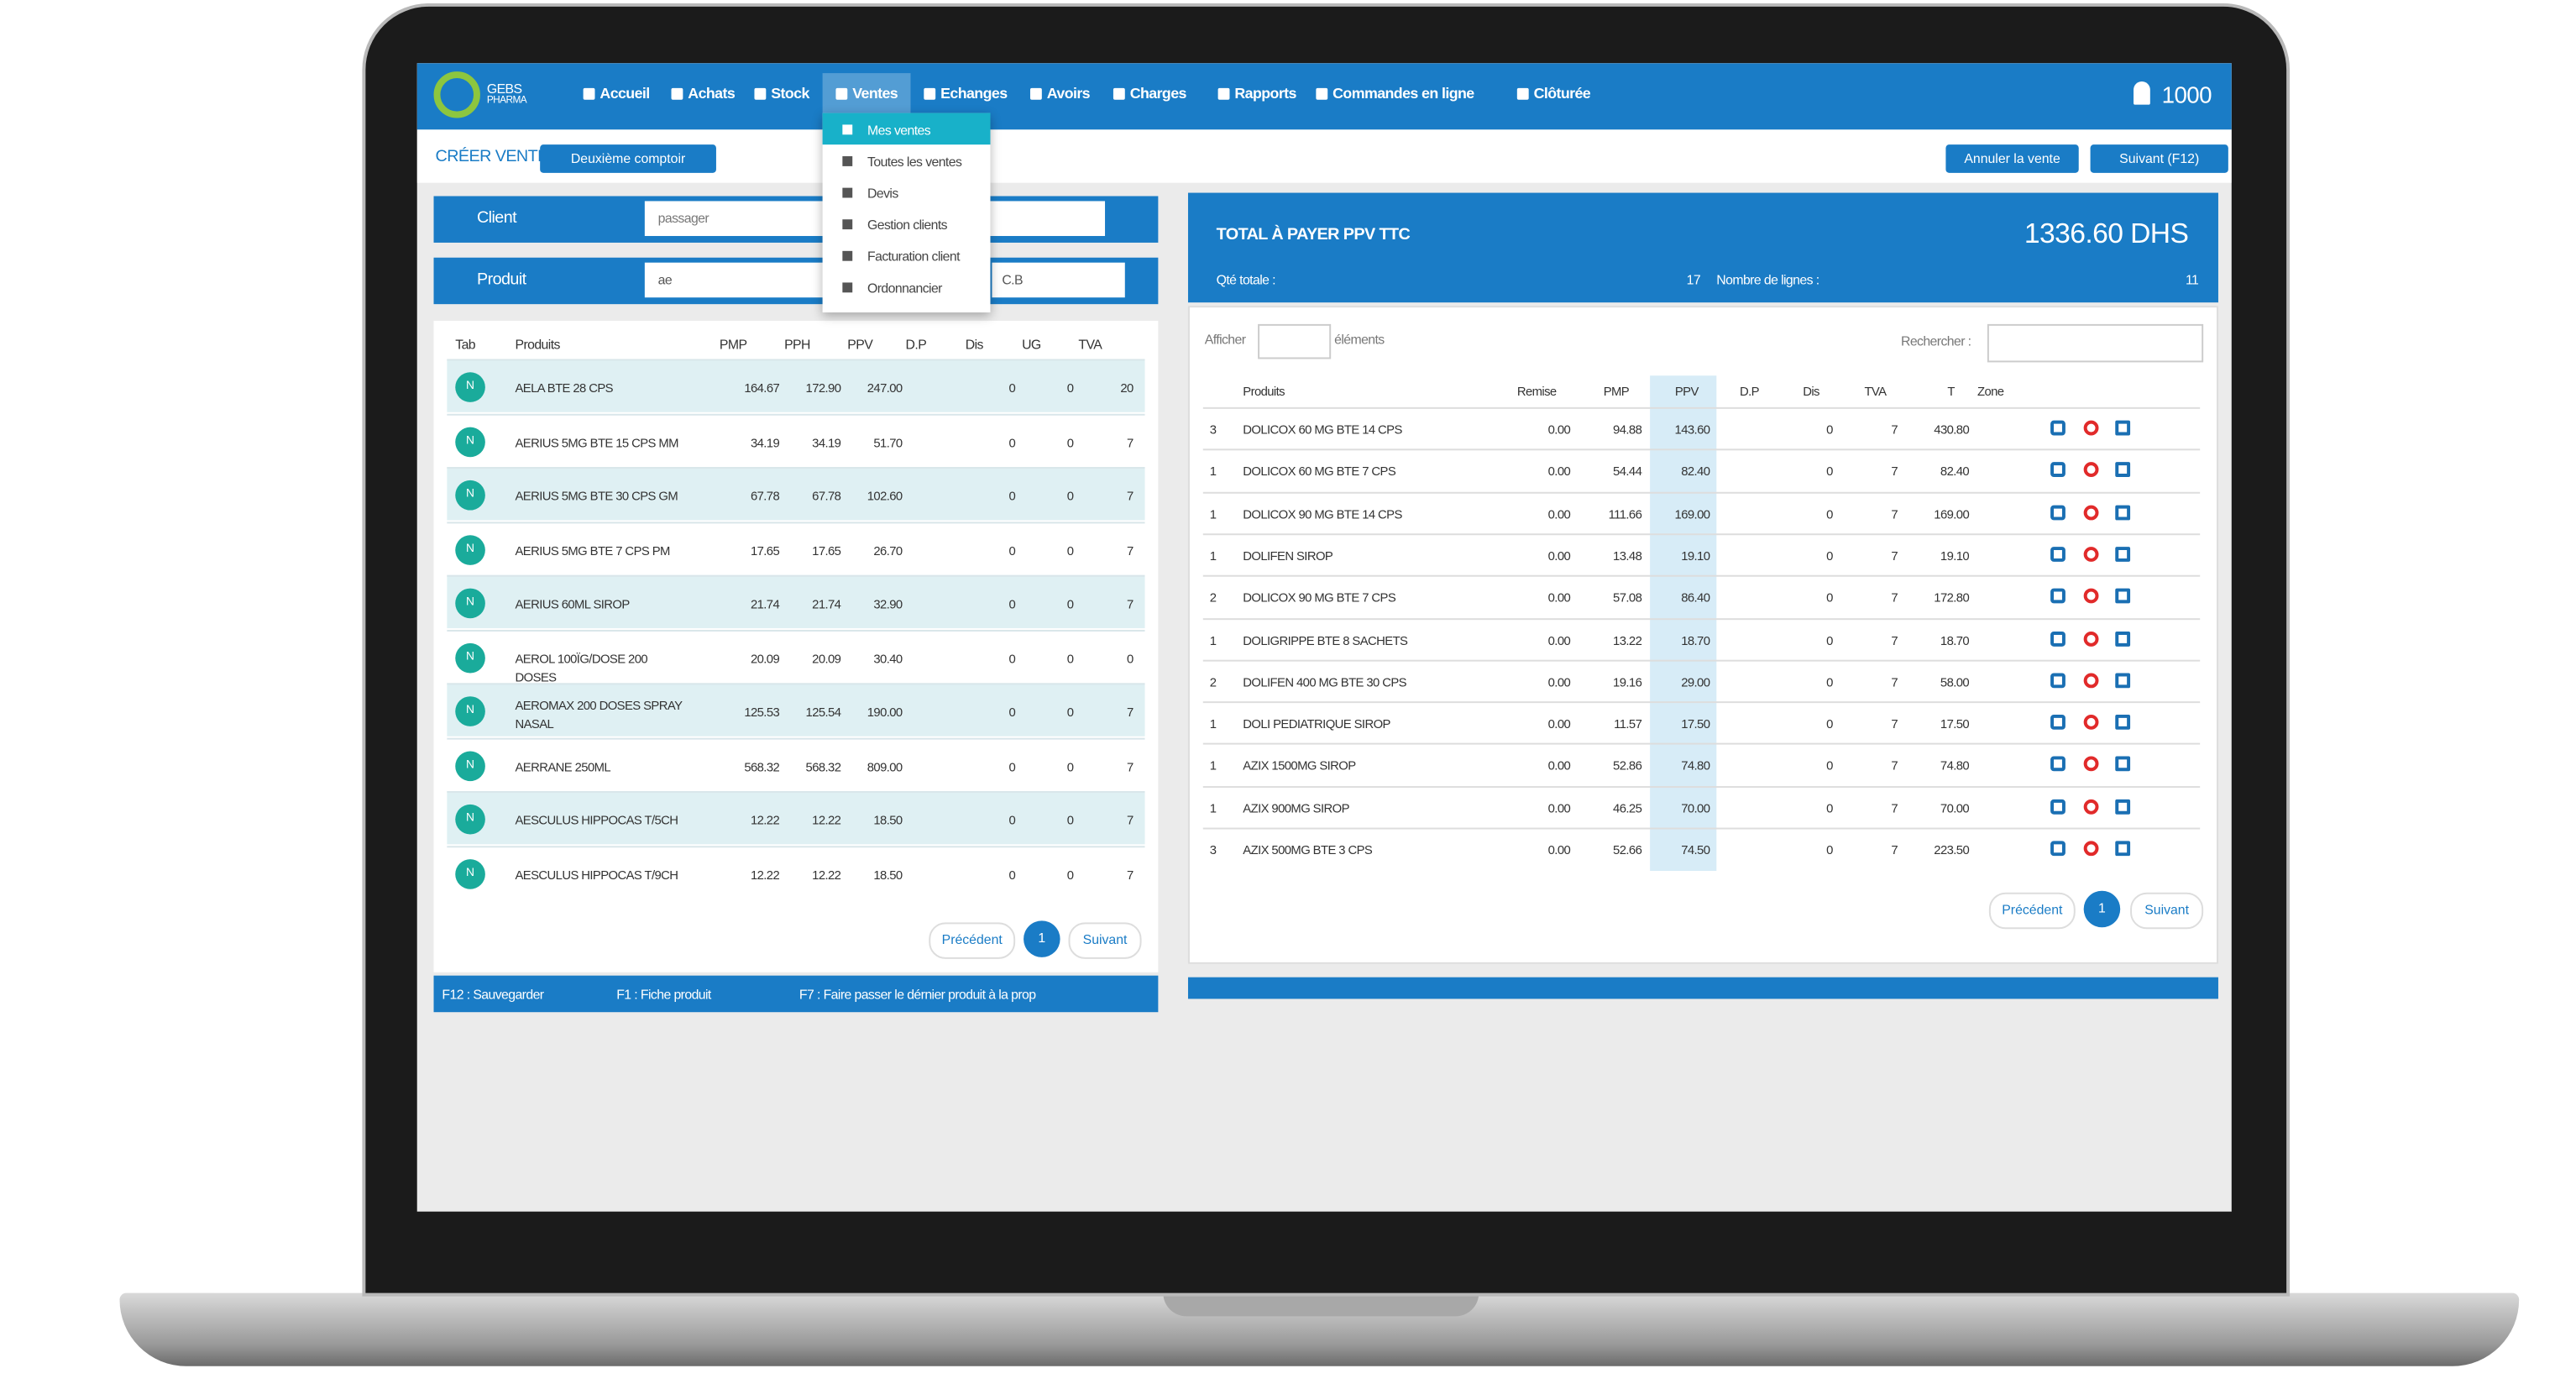  What do you see at coordinates (628, 158) in the screenshot?
I see `second-counter-button: Deuxième comptoir` at bounding box center [628, 158].